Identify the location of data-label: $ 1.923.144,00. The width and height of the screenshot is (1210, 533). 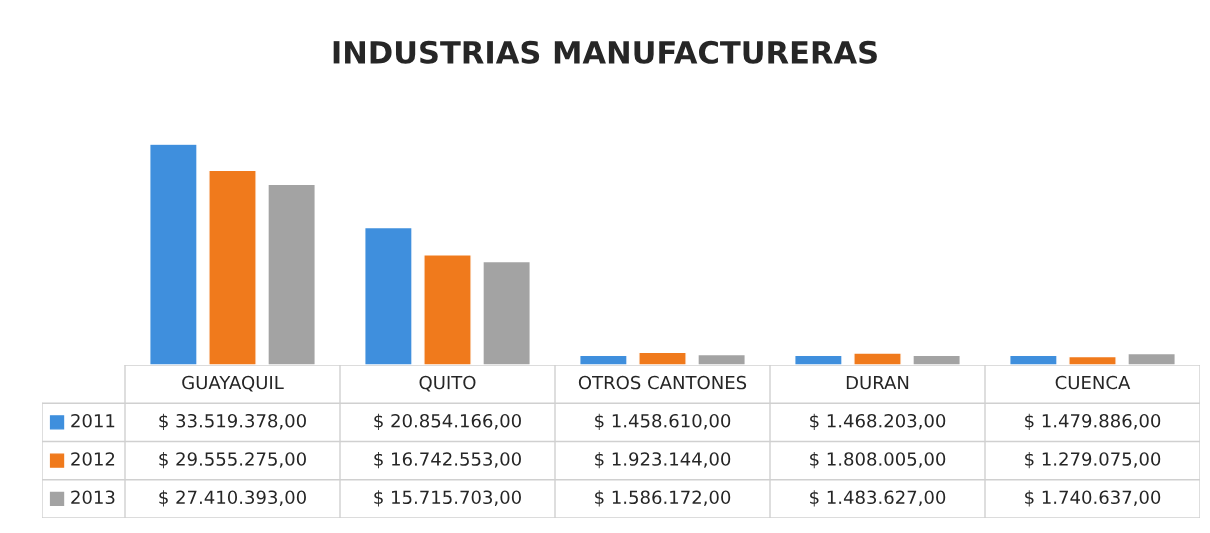
(663, 460).